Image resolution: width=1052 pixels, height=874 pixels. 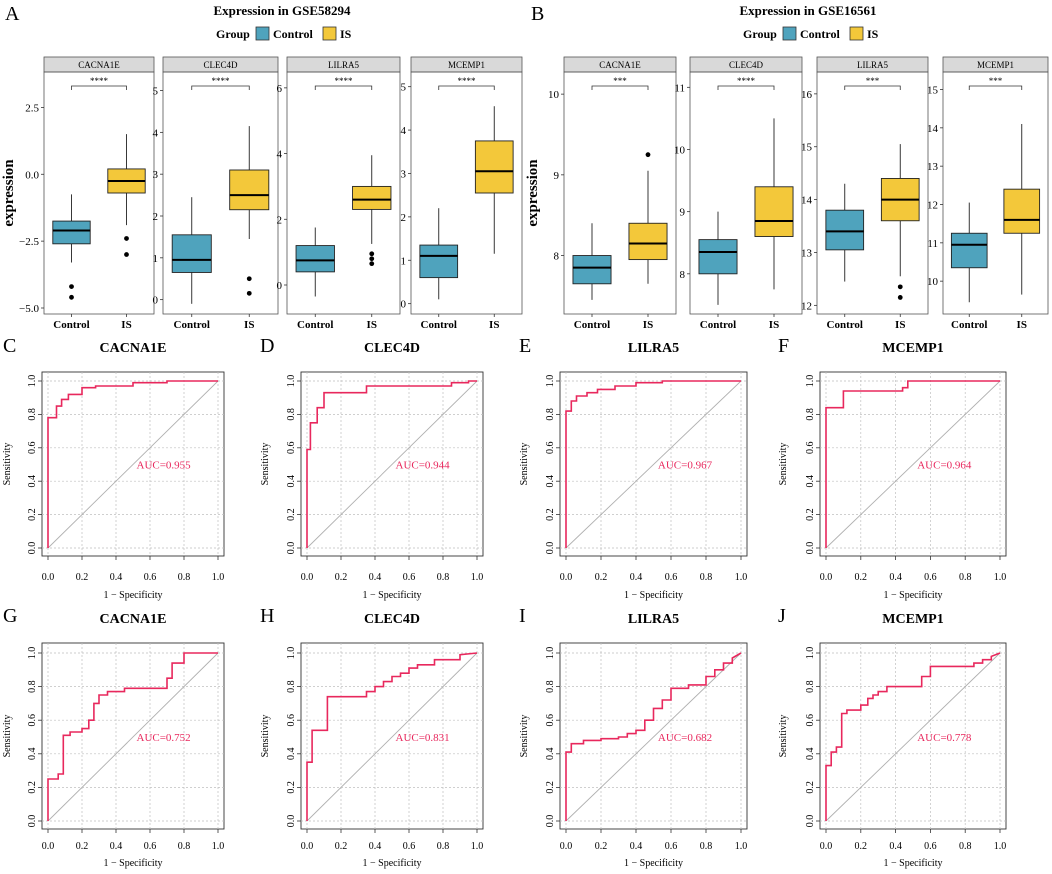 I want to click on facet-panel-border, so click(x=620, y=193).